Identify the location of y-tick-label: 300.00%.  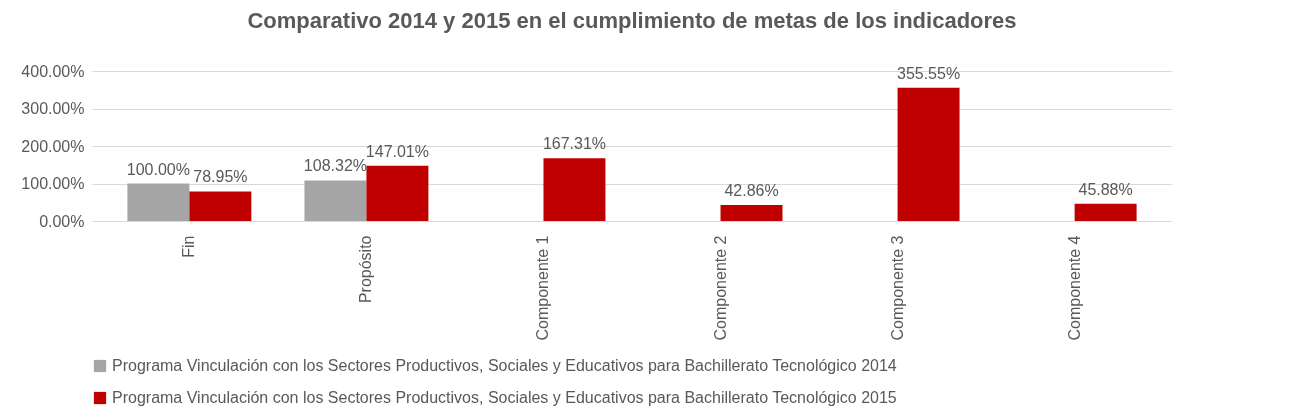
(53, 108).